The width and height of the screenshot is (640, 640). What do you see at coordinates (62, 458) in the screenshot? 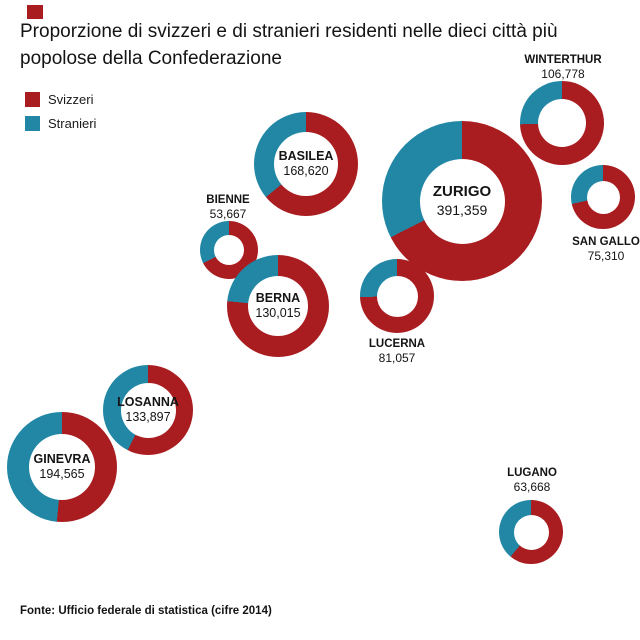
I see `city-name: GINEVRA` at bounding box center [62, 458].